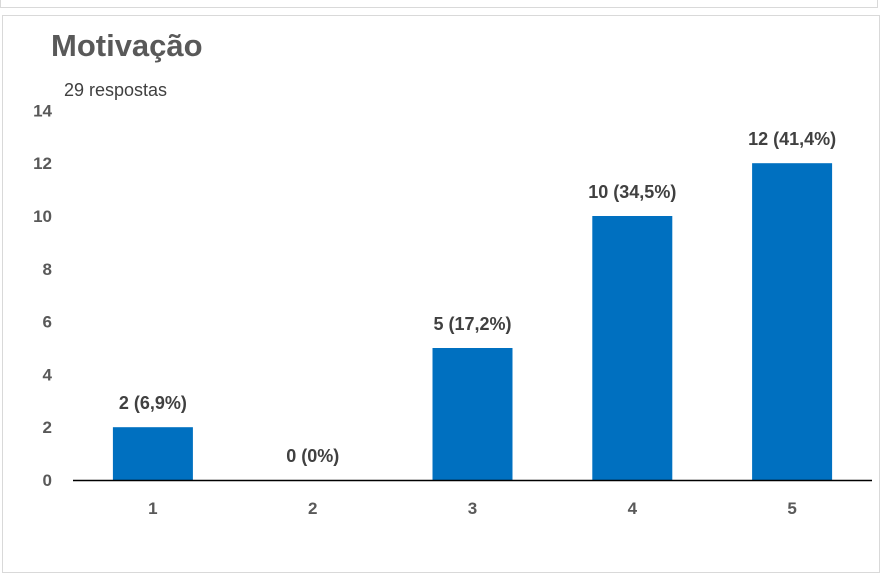 The image size is (883, 576). Describe the element at coordinates (48, 374) in the screenshot. I see `y-tick-label: 4` at that location.